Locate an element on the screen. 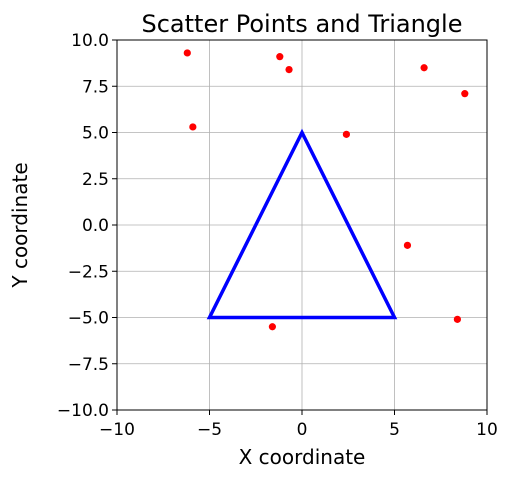 The width and height of the screenshot is (511, 479). x-tick-label: 5 is located at coordinates (394, 430).